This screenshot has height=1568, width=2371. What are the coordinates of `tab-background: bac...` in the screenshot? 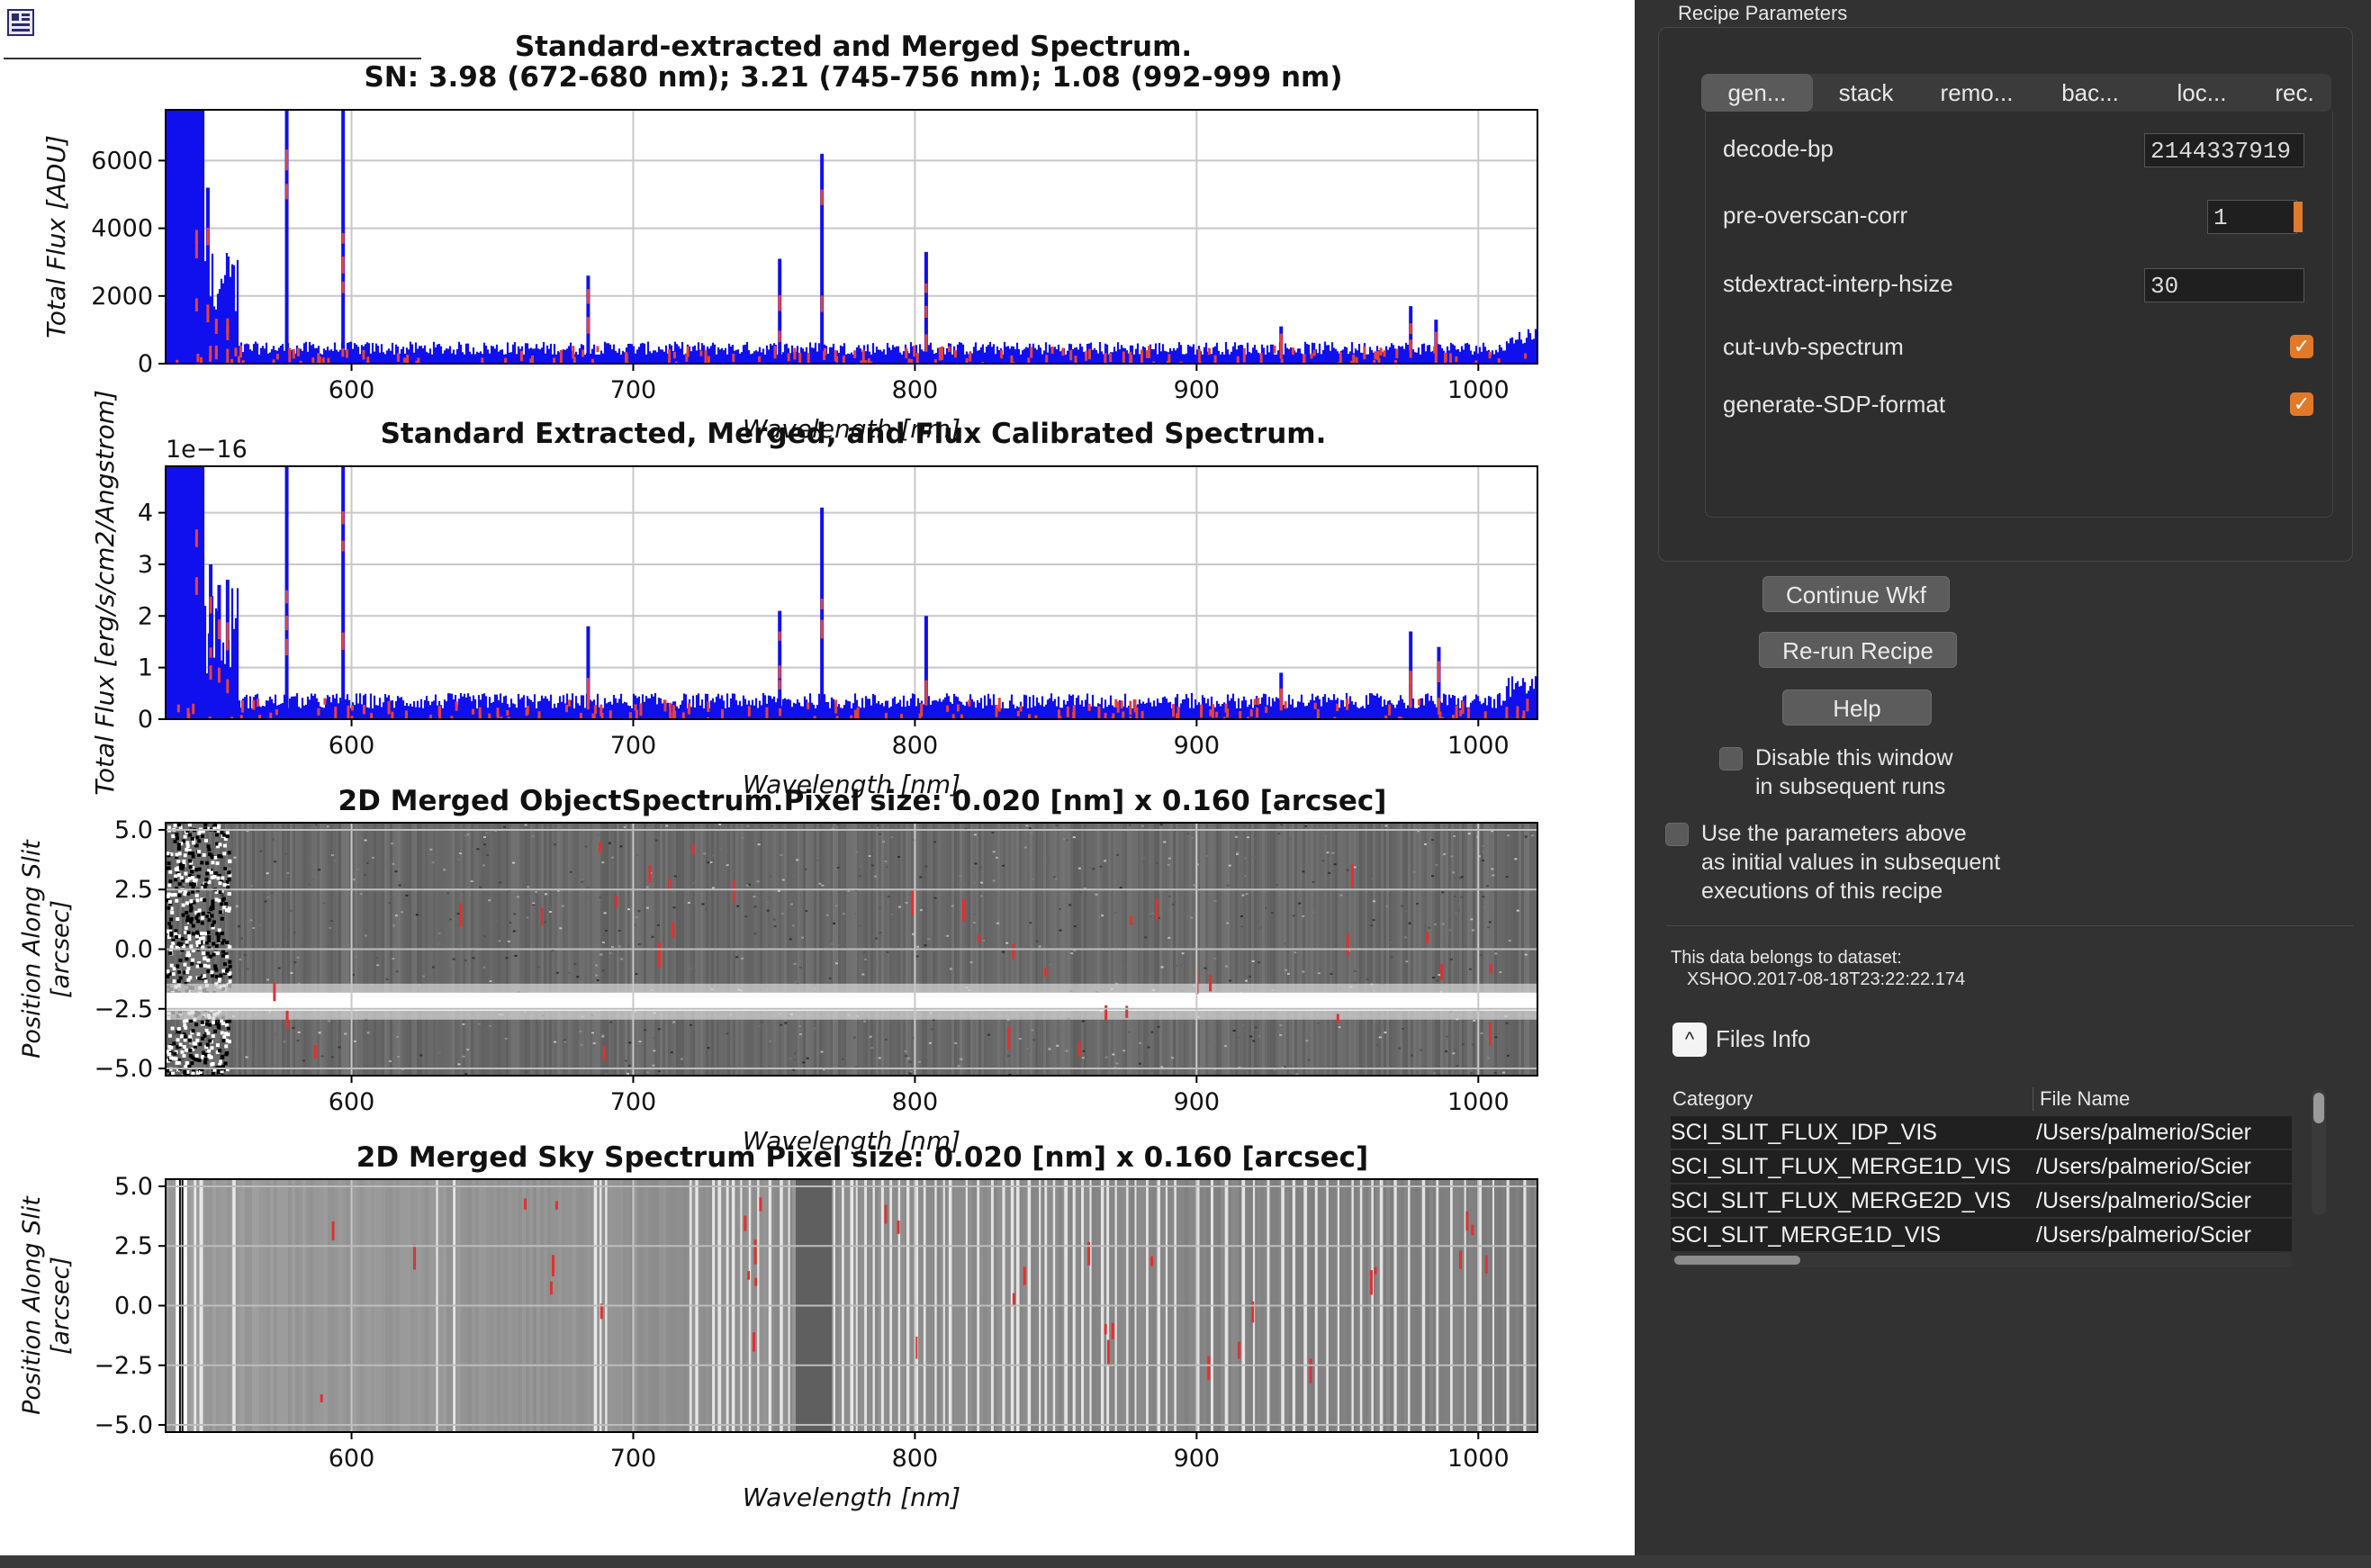 It's located at (2090, 93).